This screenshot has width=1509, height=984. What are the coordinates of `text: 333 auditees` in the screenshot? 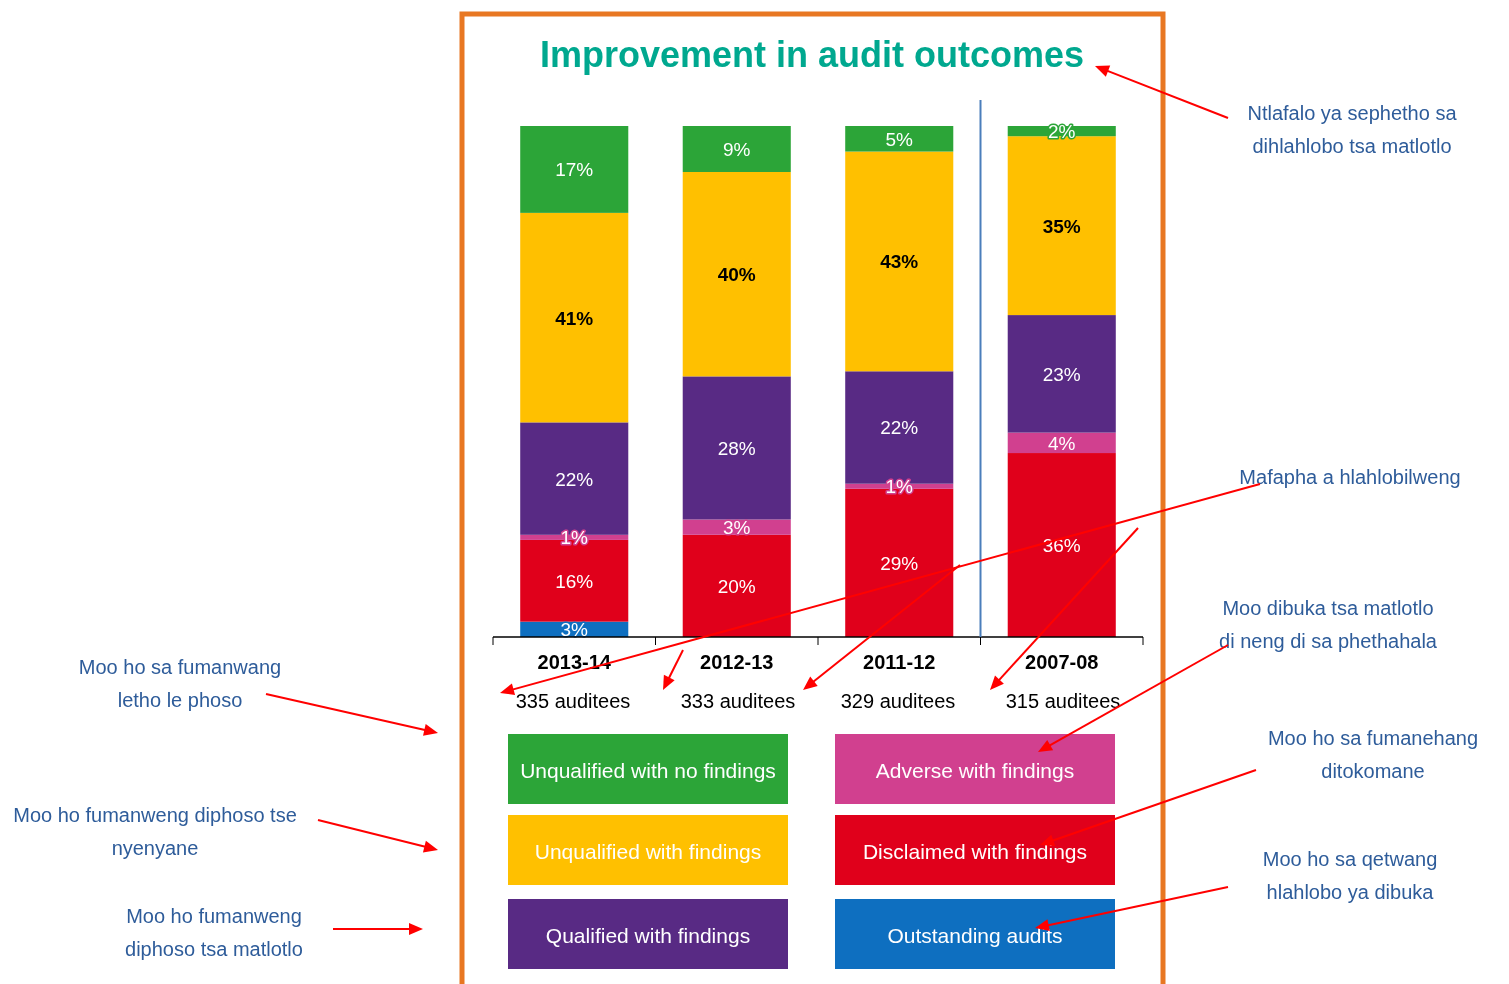 It's located at (738, 701).